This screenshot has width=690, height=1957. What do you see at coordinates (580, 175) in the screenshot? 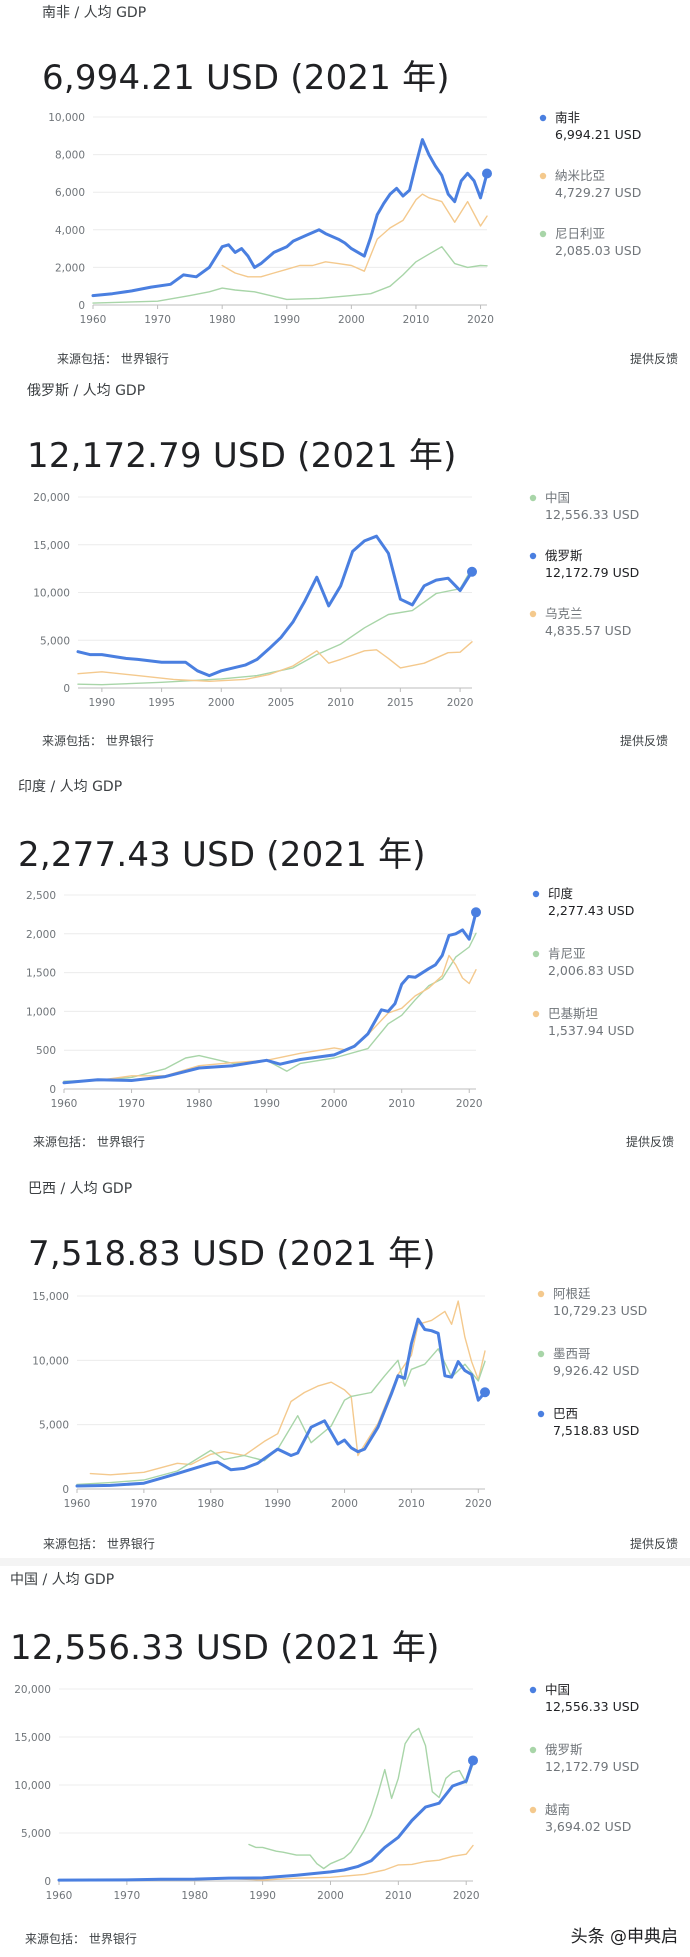
I see `legend-name: 納米比亞` at bounding box center [580, 175].